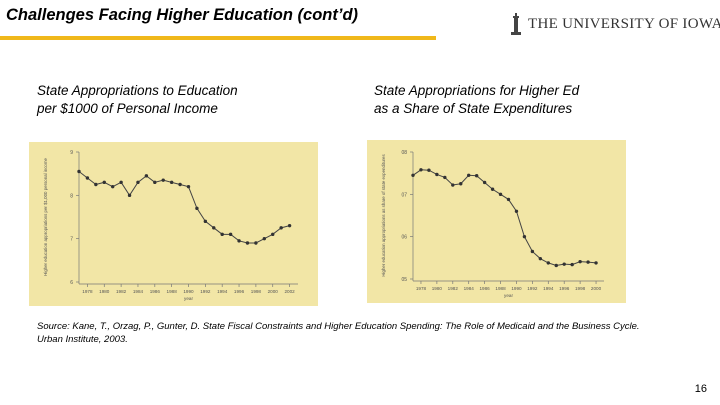  Describe the element at coordinates (624, 23) in the screenshot. I see `logo-text: THE UNIVERSITY OF IOWA` at that location.